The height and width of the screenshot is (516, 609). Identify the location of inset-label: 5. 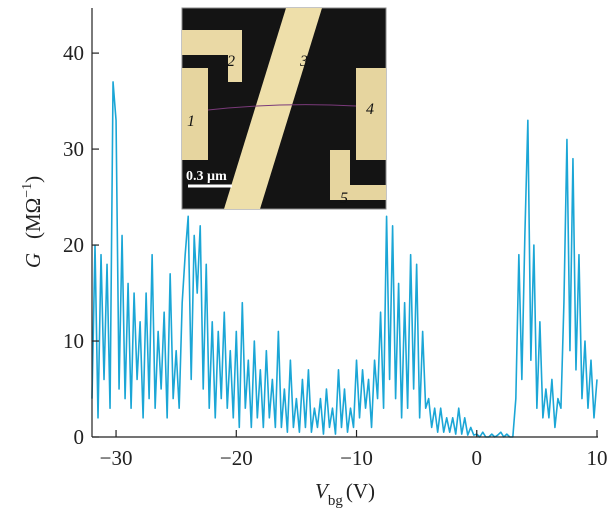
(344, 198).